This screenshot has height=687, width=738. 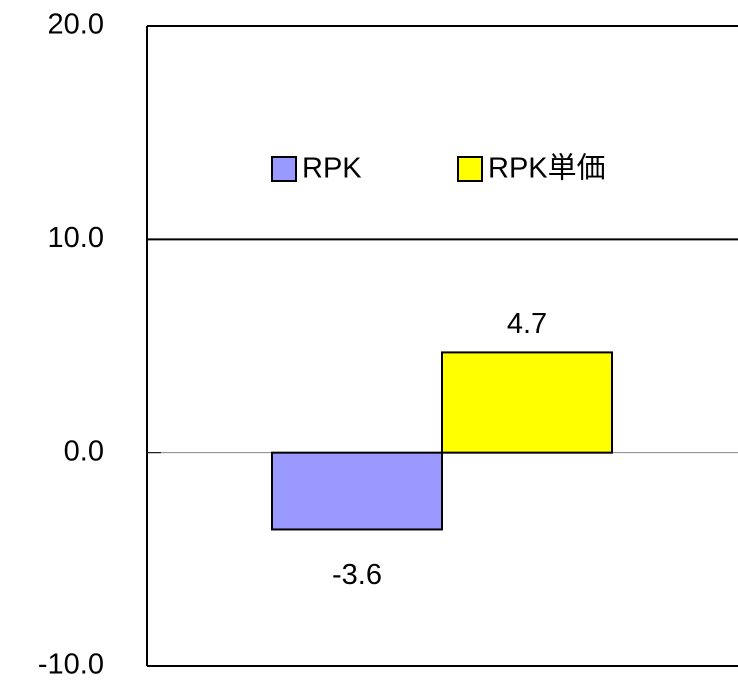 I want to click on y-tick-label: 20.0, so click(x=76, y=25).